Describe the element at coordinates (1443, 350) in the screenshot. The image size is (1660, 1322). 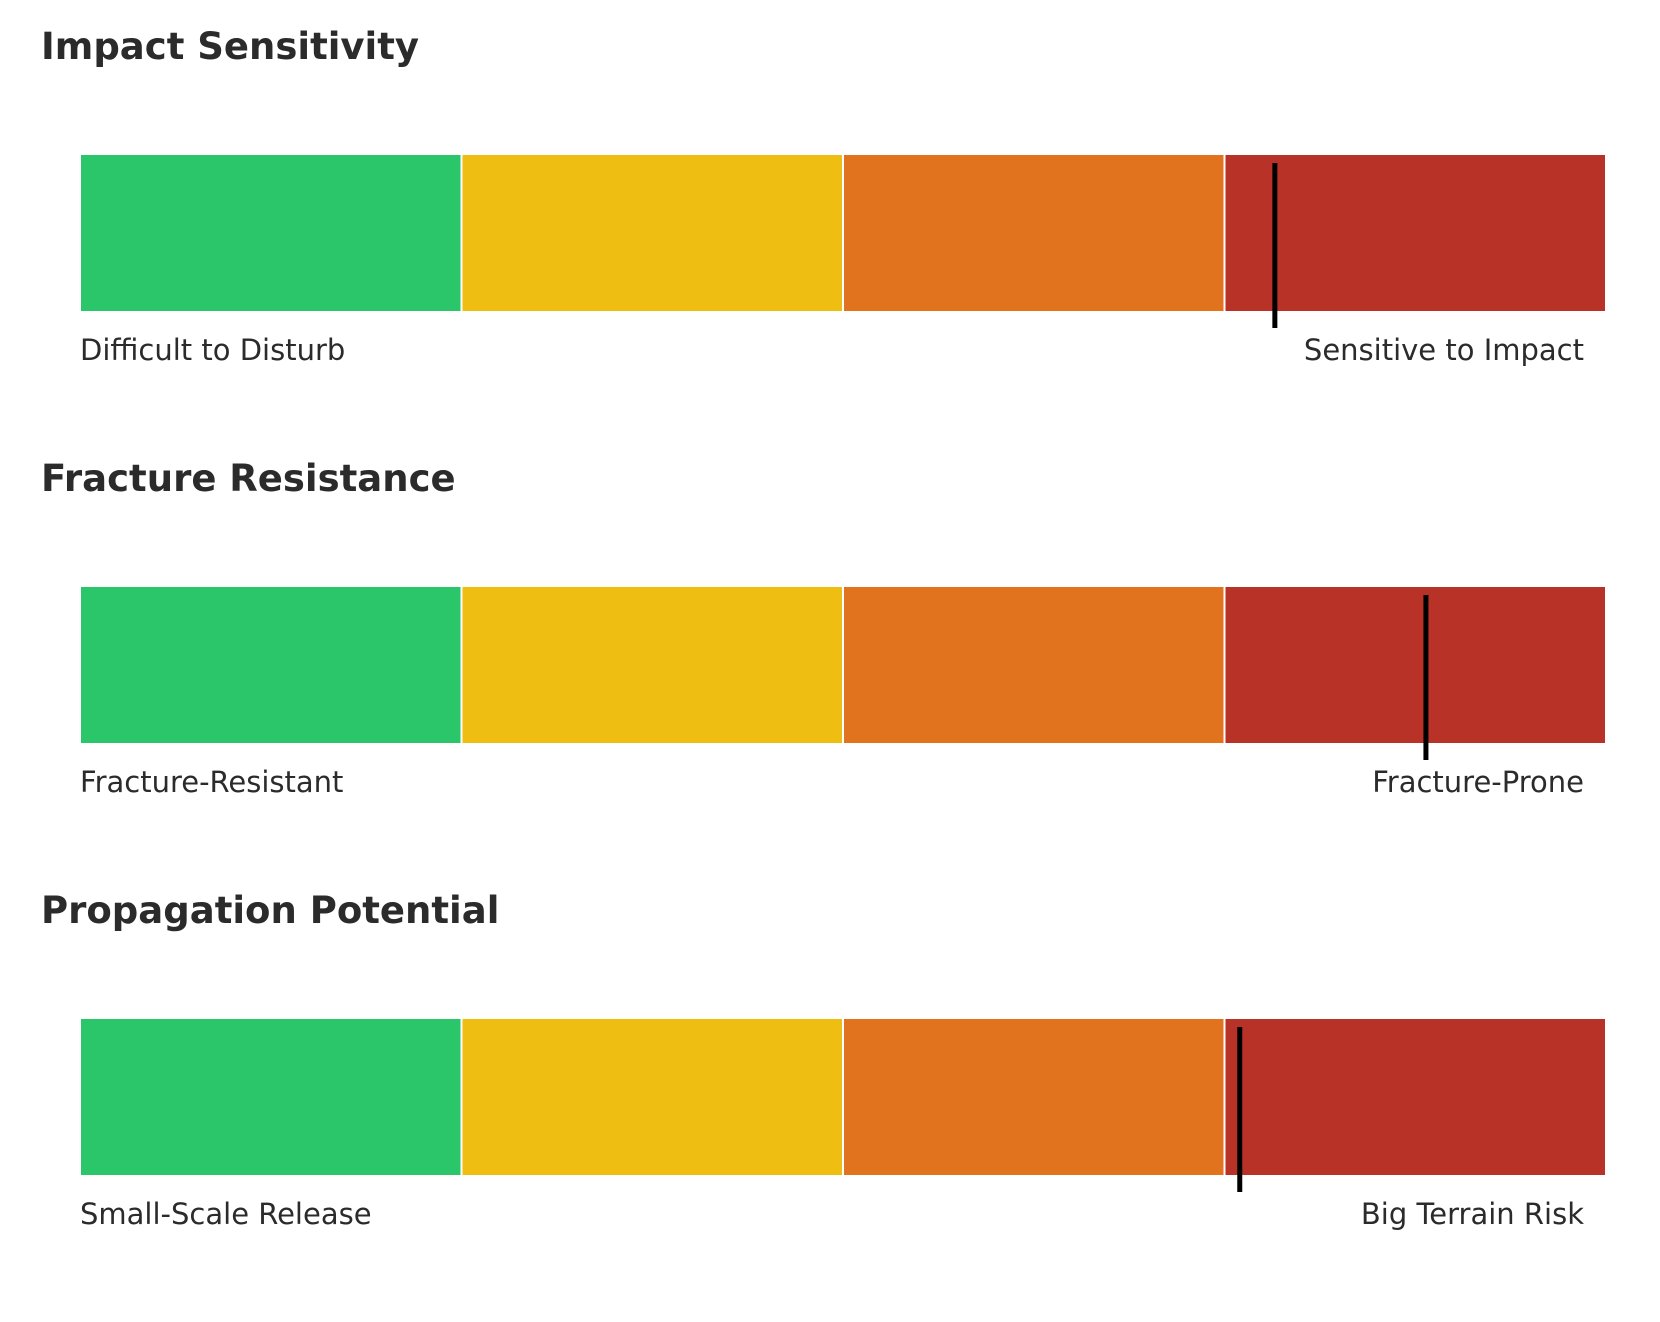
I see `scale-high-label: Sensitive to Impact` at that location.